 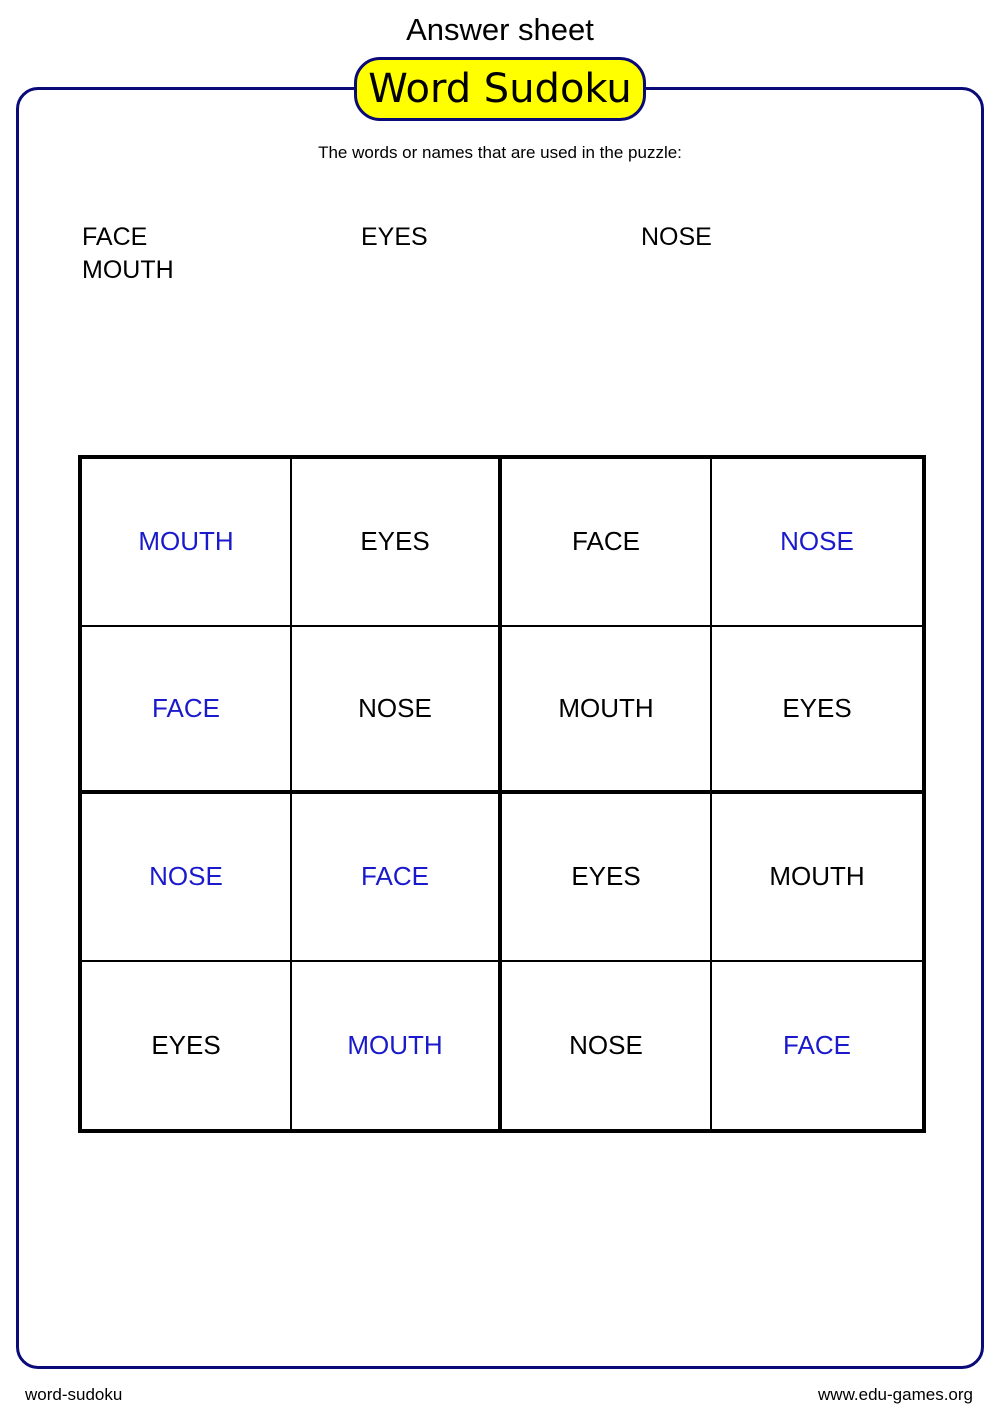 I want to click on word-list-item: MOUTH, so click(x=128, y=270).